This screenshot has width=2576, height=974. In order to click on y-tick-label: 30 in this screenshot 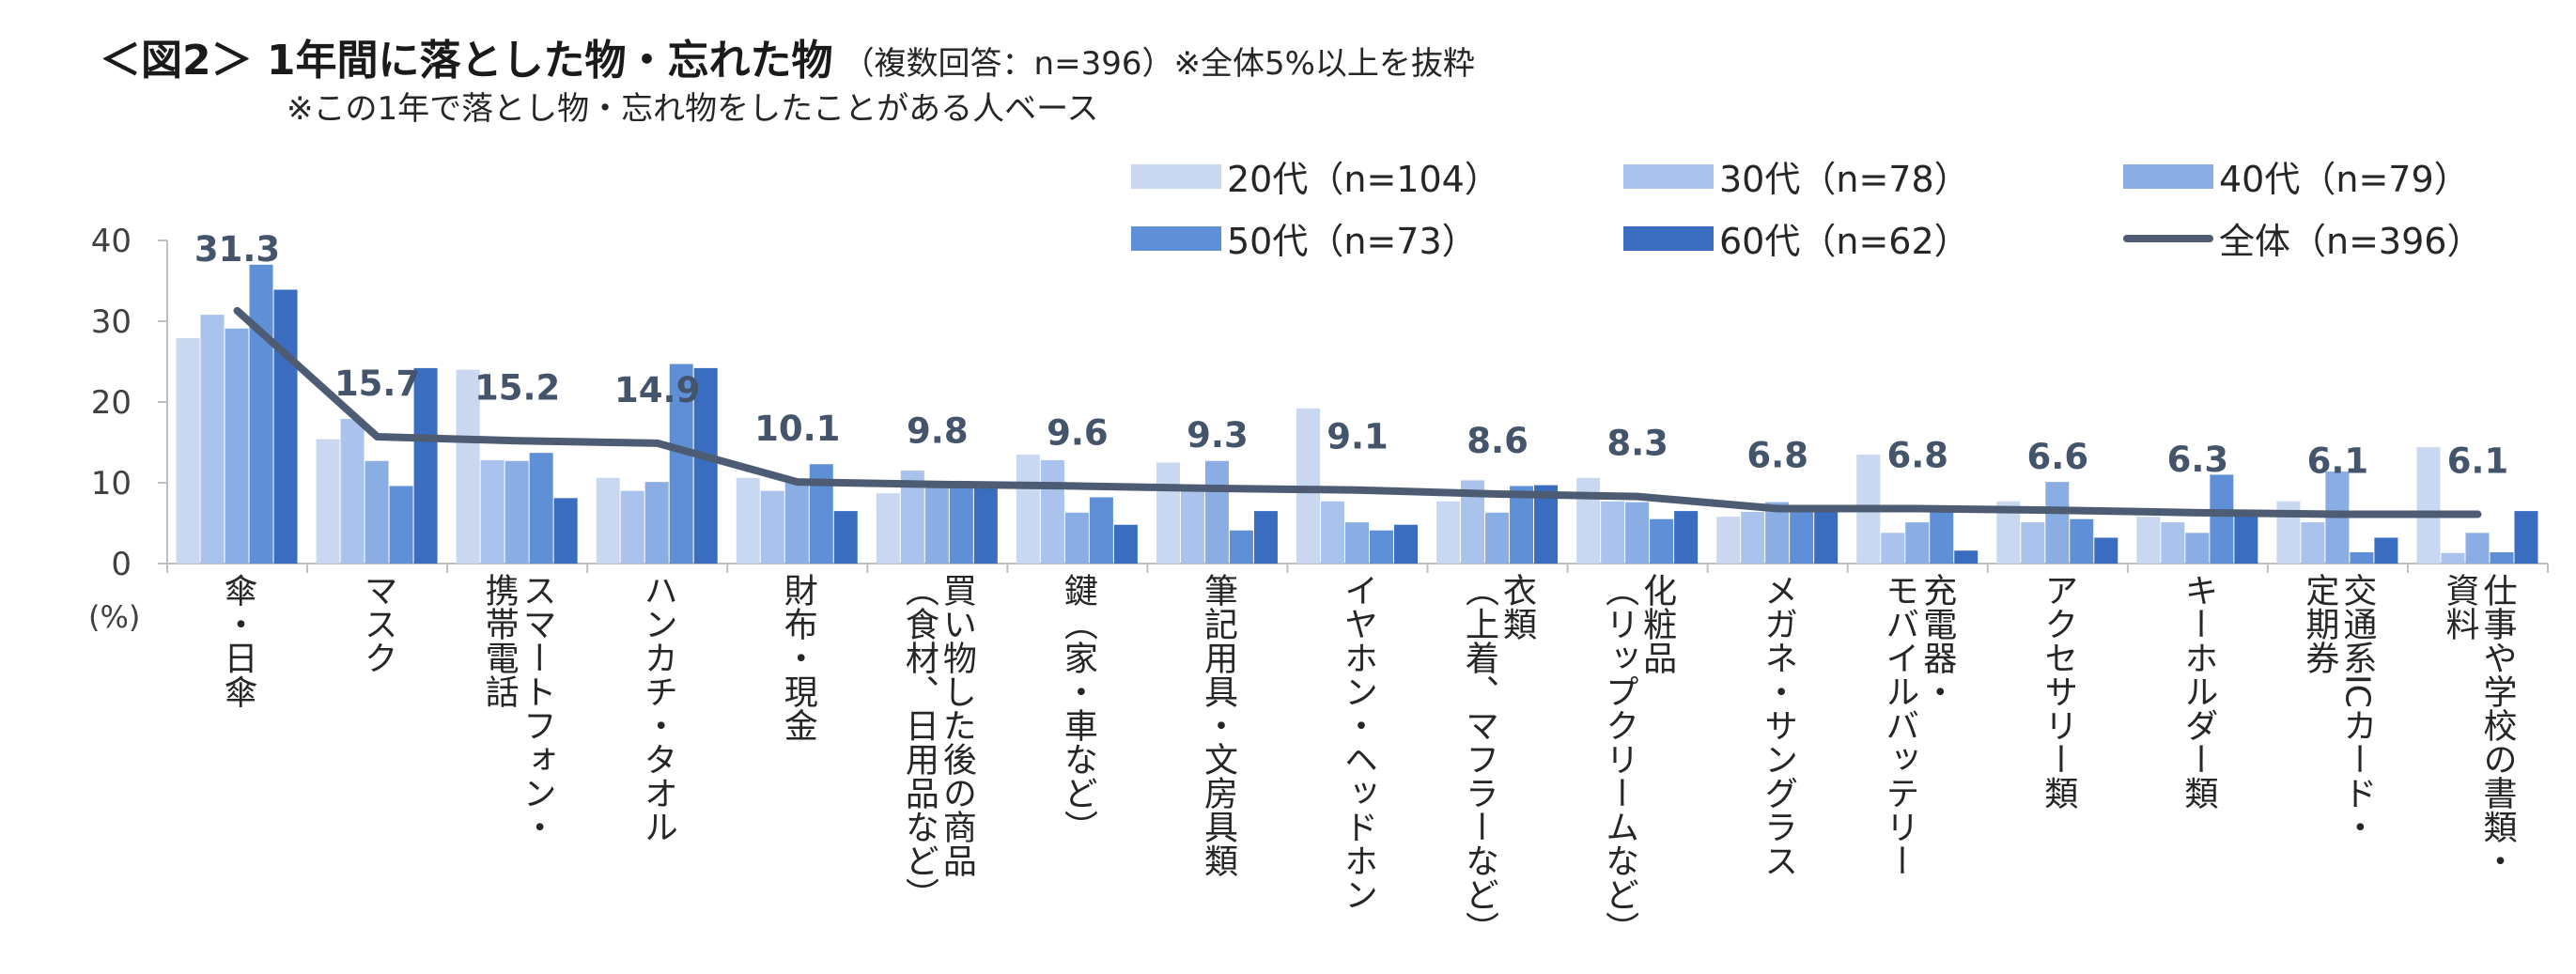, I will do `click(112, 322)`.